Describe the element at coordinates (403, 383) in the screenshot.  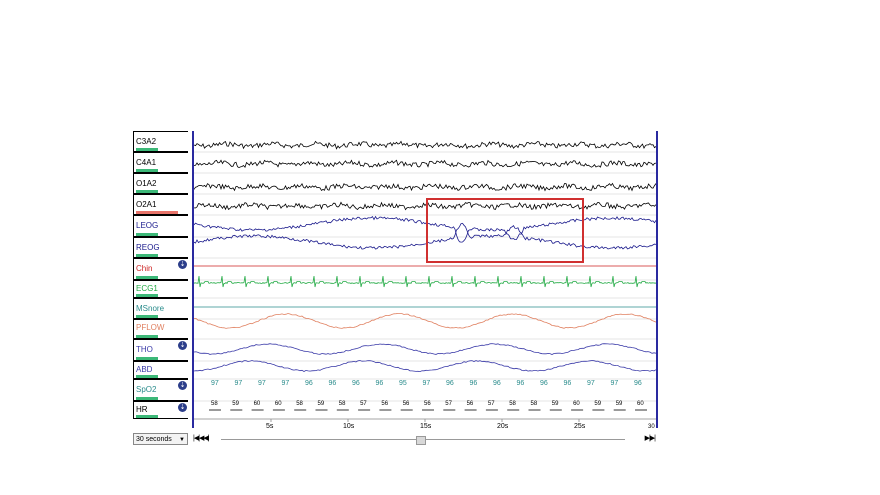
I see `spo2-value: 95` at that location.